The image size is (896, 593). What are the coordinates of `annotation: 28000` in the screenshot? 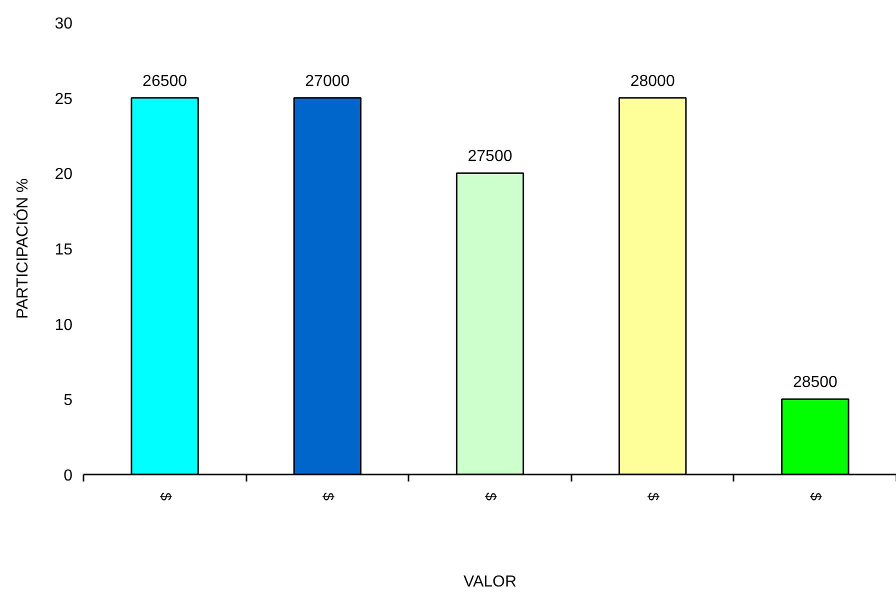 It's located at (652, 81).